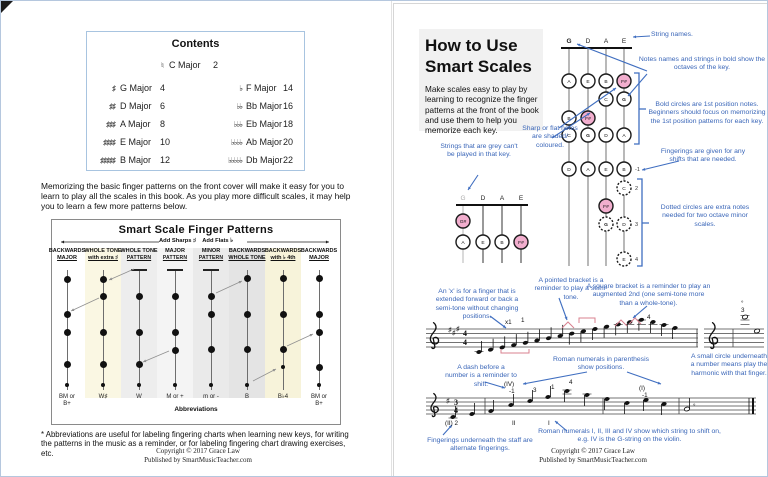  Describe the element at coordinates (136, 142) in the screenshot. I see `contents-entry-name: E Major` at that location.